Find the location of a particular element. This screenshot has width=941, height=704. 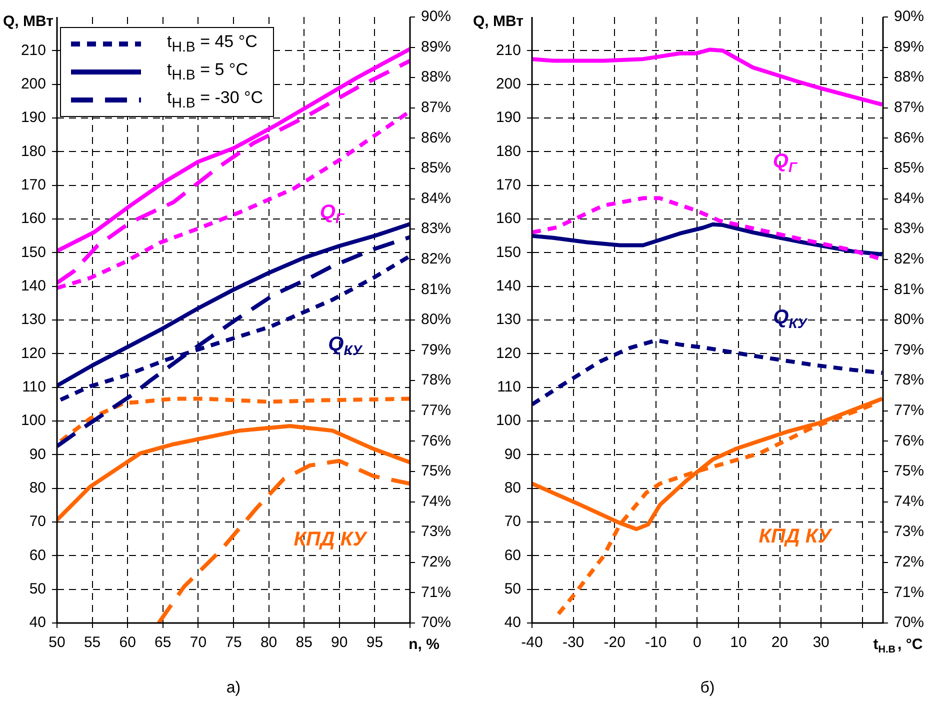

y2-tick-label: 86% is located at coordinates (909, 137).